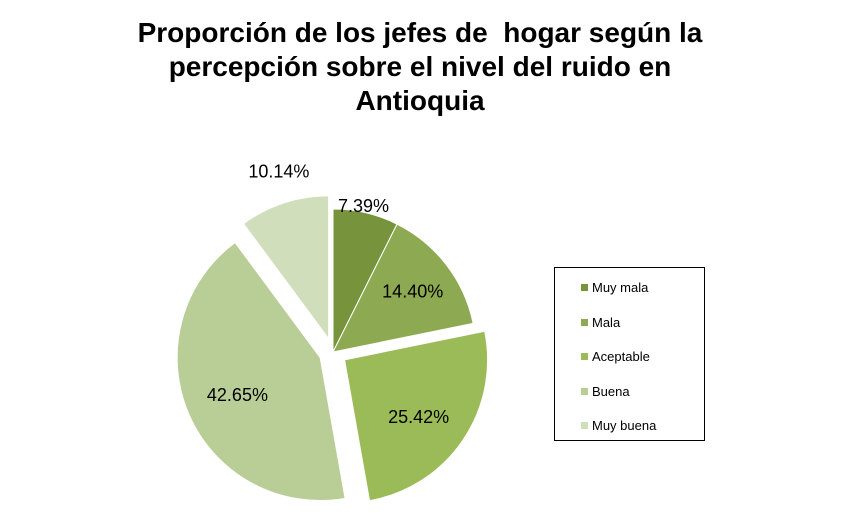 The image size is (844, 530). What do you see at coordinates (624, 425) in the screenshot?
I see `legend-label: Muy buena` at bounding box center [624, 425].